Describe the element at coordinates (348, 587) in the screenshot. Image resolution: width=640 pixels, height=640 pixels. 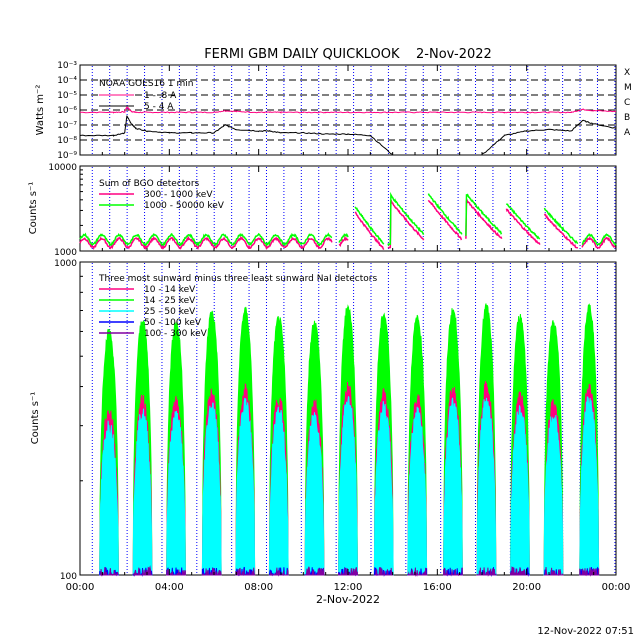
I see `x-tick-label: 12:00` at that location.